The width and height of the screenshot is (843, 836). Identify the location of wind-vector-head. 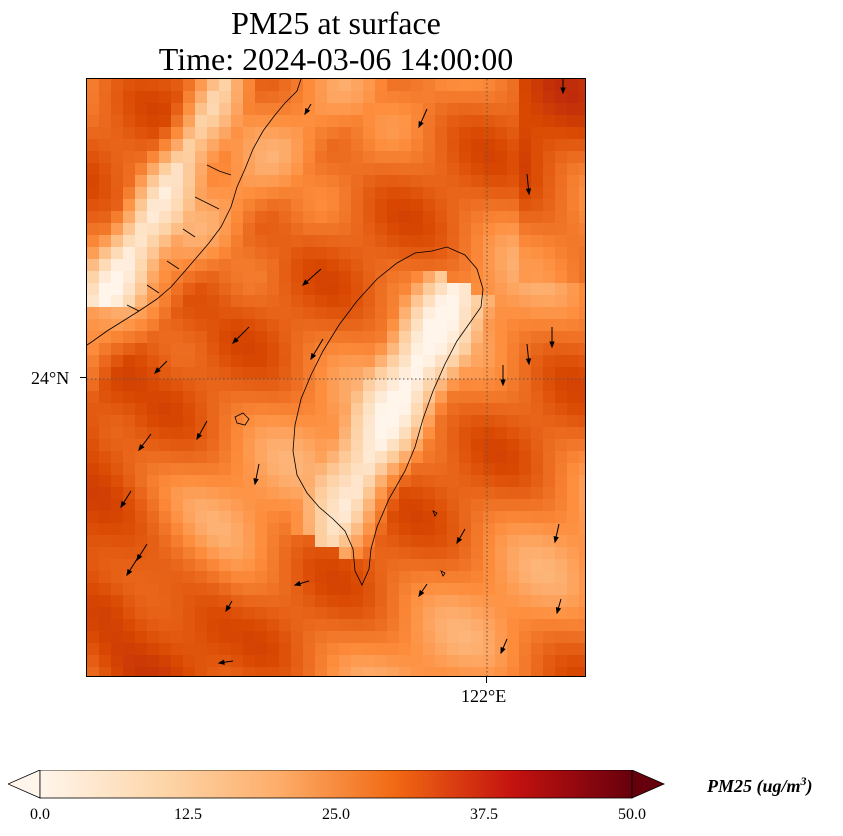
(556, 540).